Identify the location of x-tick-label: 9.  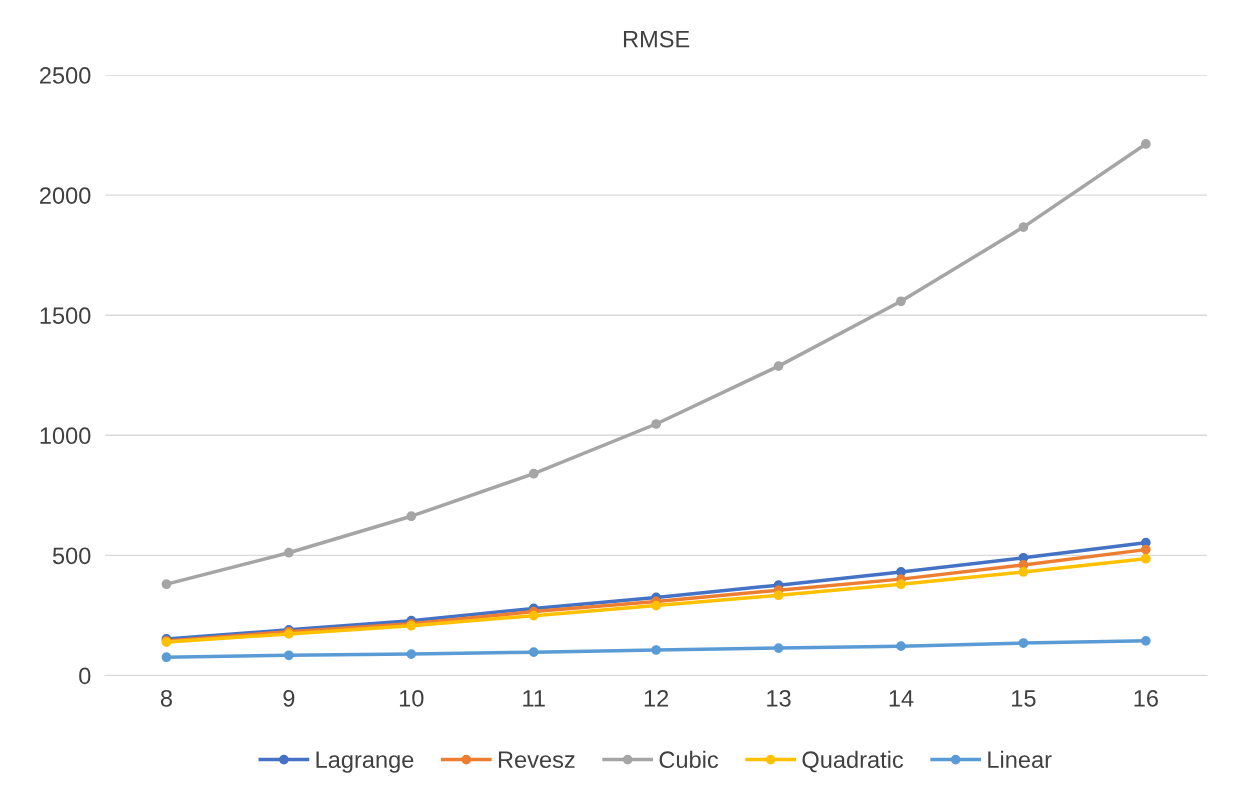
(289, 698).